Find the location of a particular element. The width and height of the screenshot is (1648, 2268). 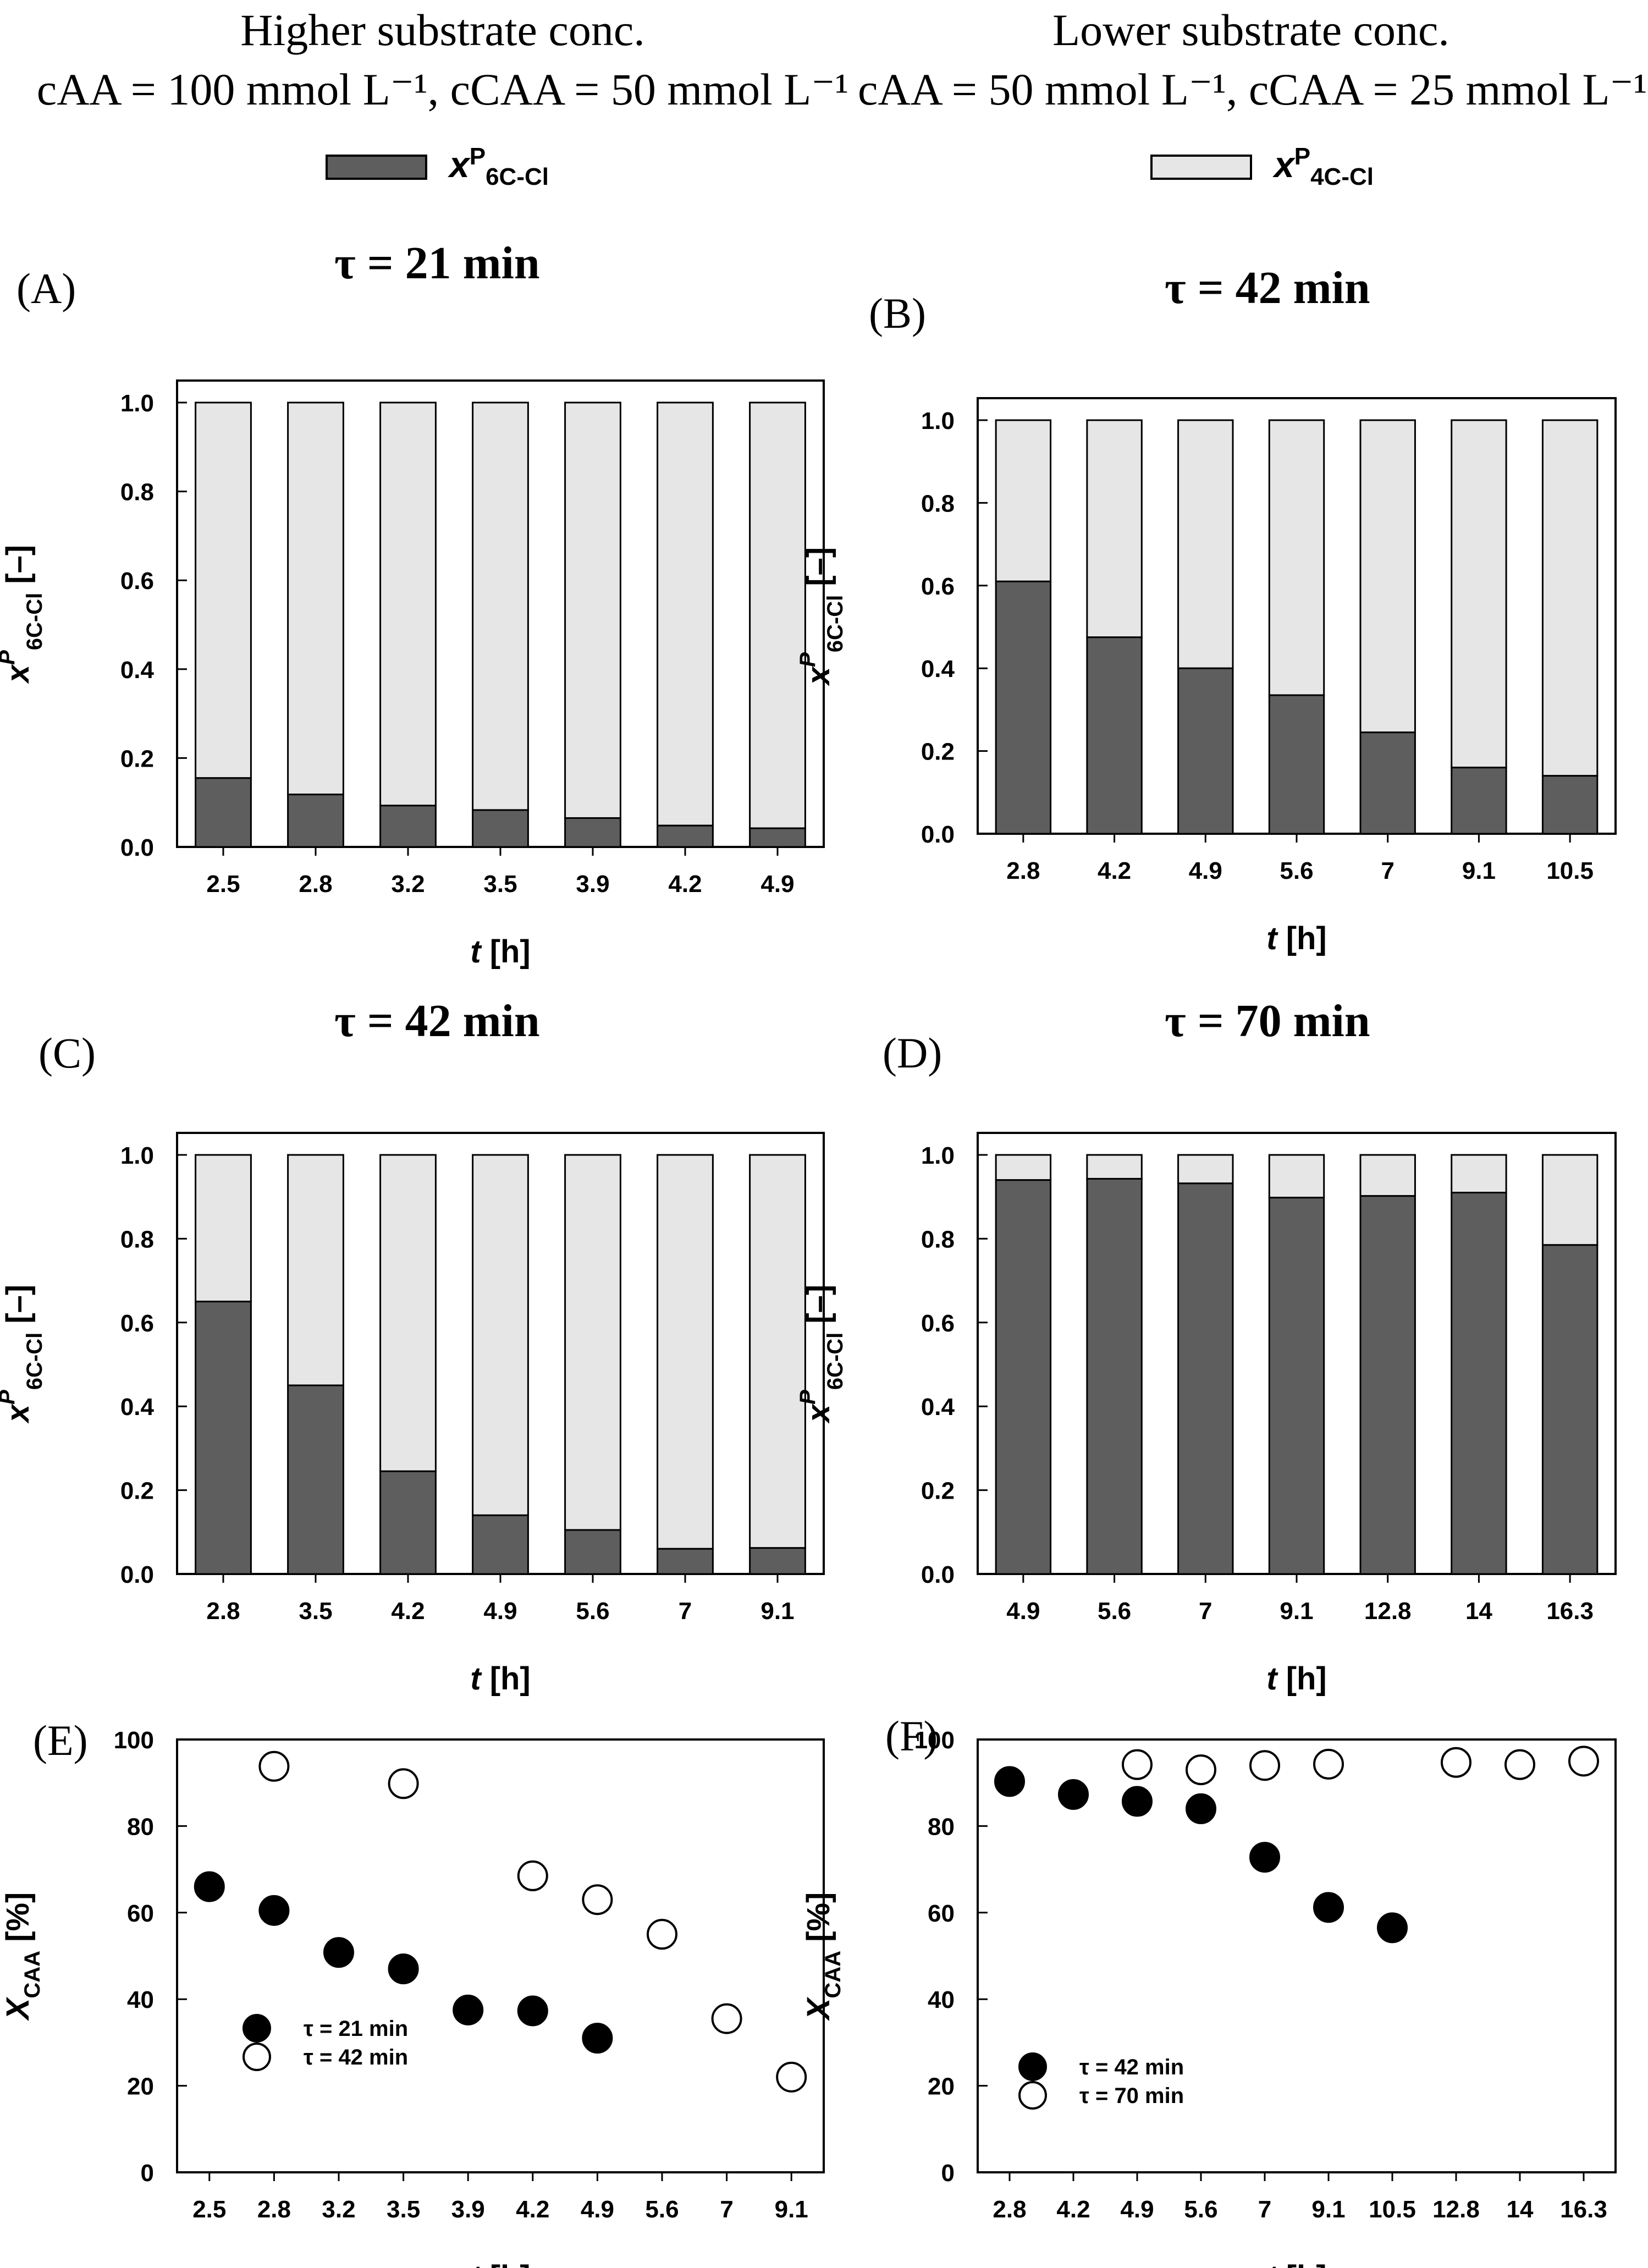

x-tick-label-B: 10.5 is located at coordinates (1570, 870).